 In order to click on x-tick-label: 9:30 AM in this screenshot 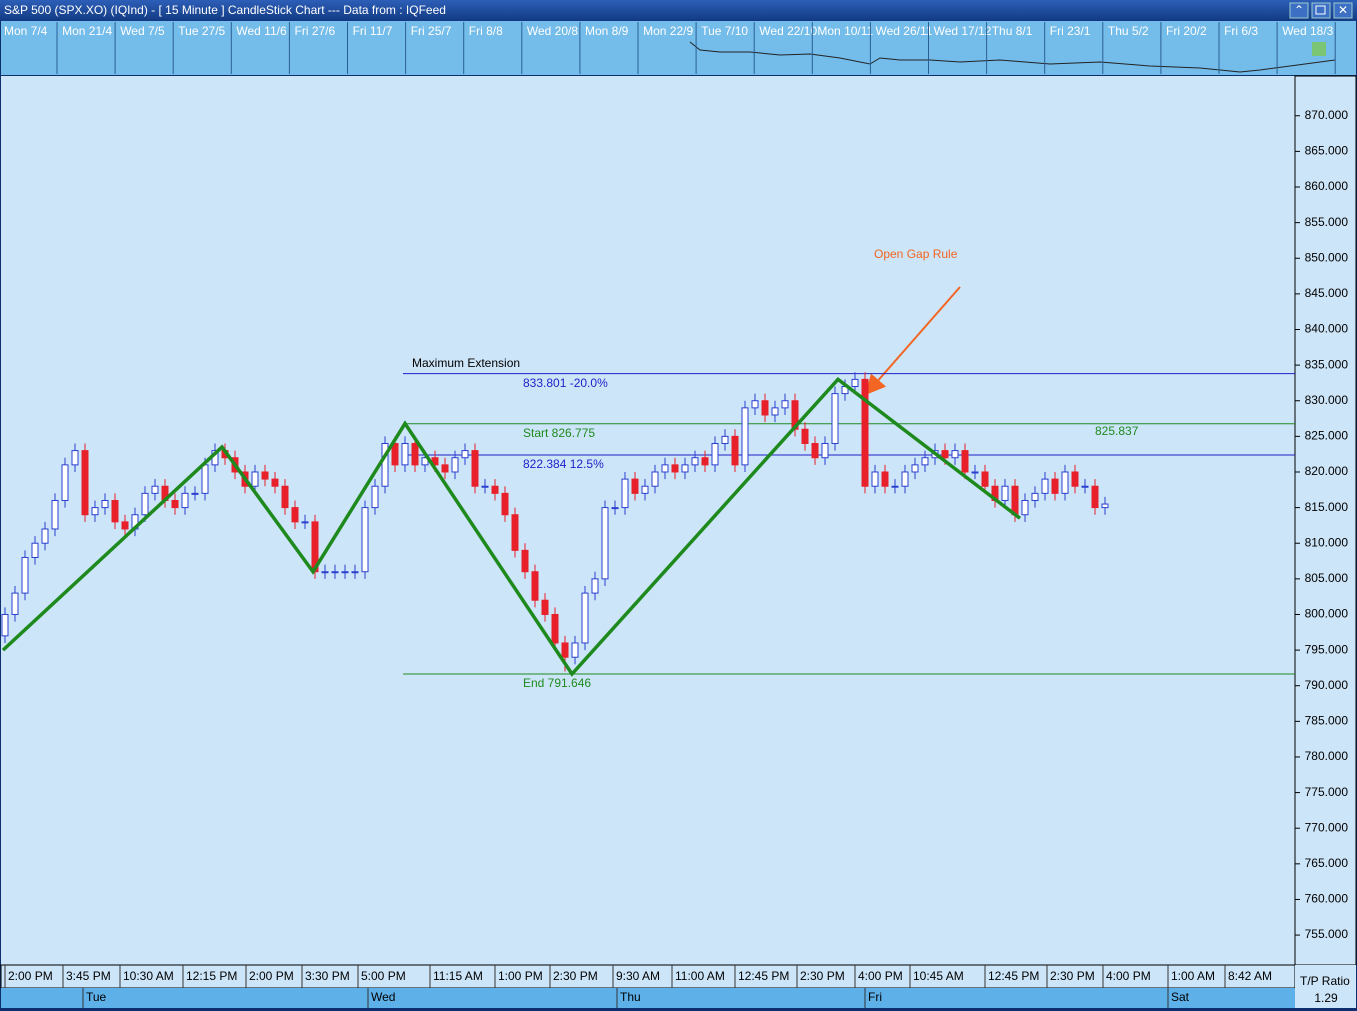, I will do `click(638, 976)`.